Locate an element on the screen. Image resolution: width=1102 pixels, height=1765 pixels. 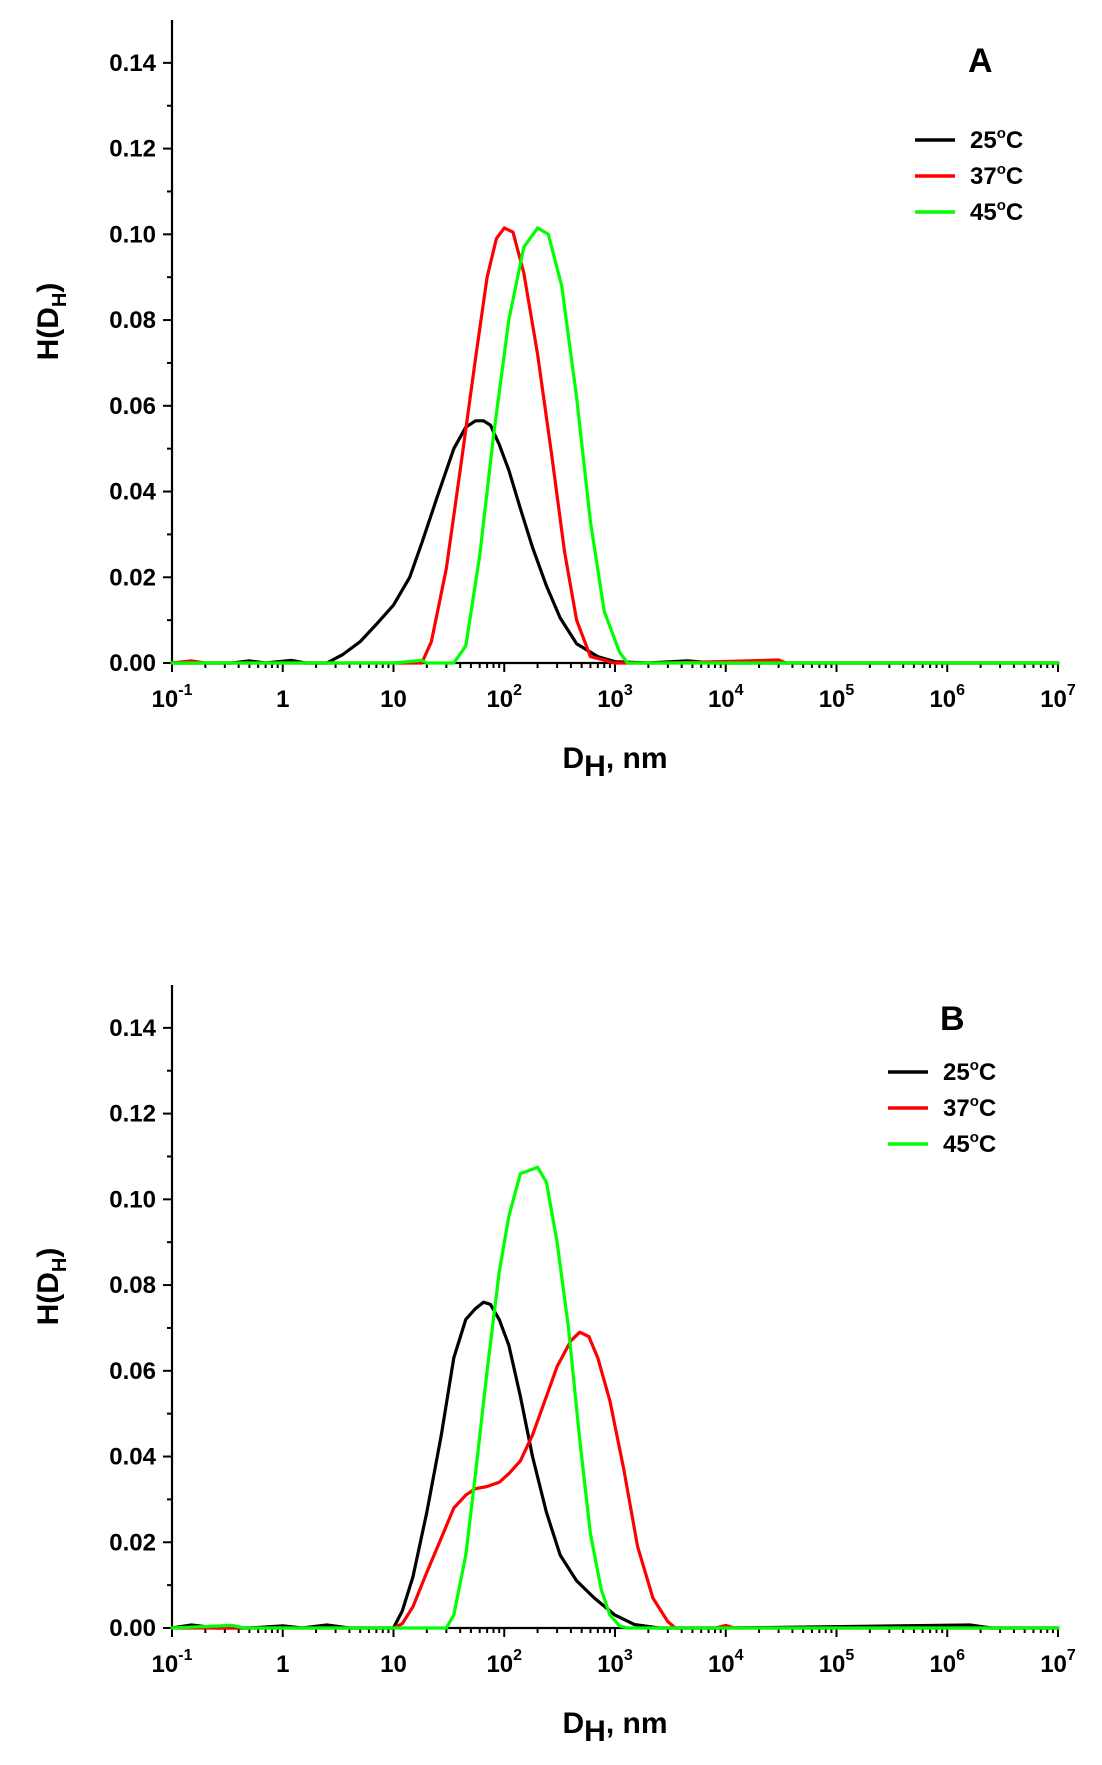
panel-label: B is located at coordinates (952, 1019).